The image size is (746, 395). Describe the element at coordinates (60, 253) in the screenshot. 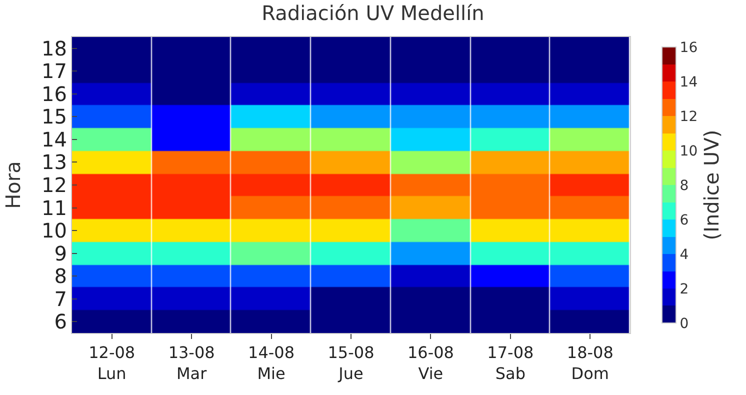

I see `y-tick-label: 9` at that location.